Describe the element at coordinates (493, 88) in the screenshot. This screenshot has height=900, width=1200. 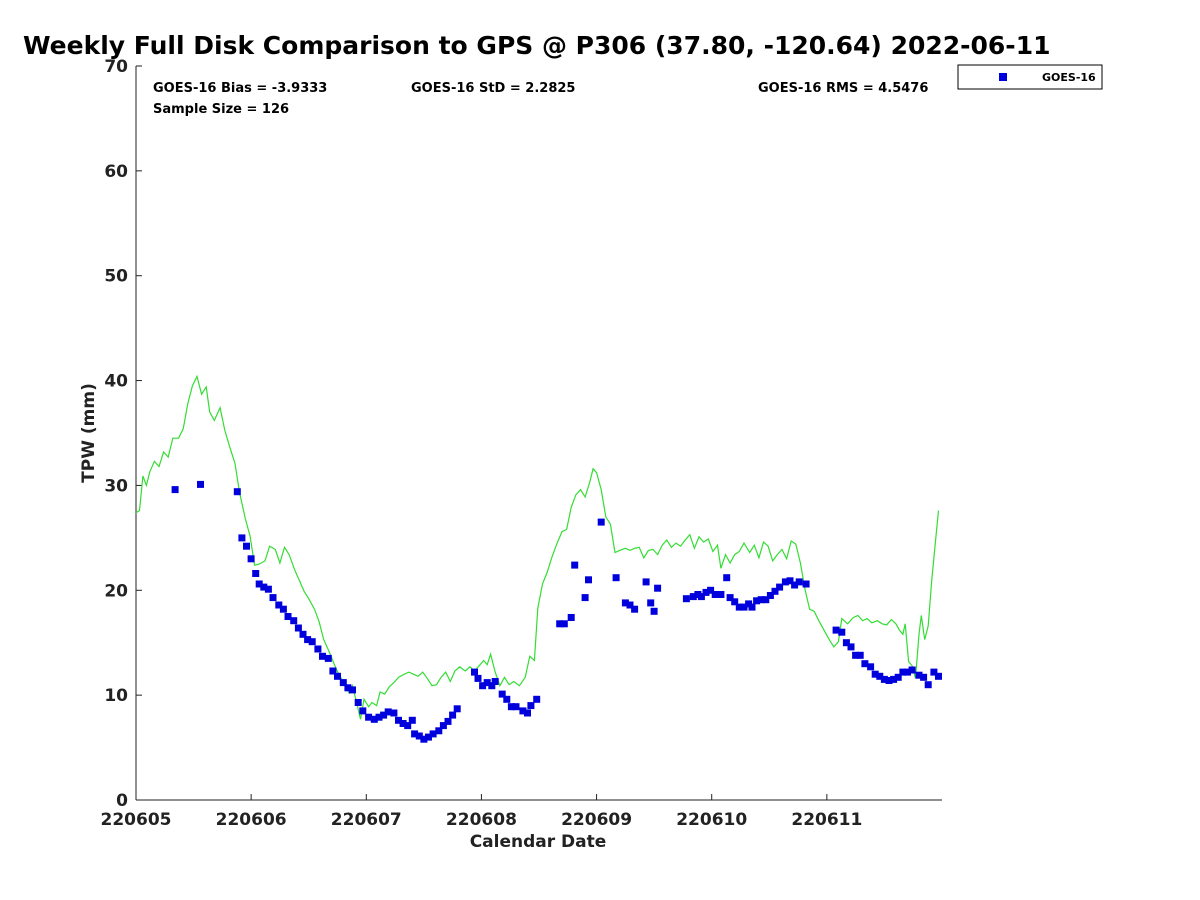
I see `stat-std: GOES-16 StD = 2.2825` at that location.